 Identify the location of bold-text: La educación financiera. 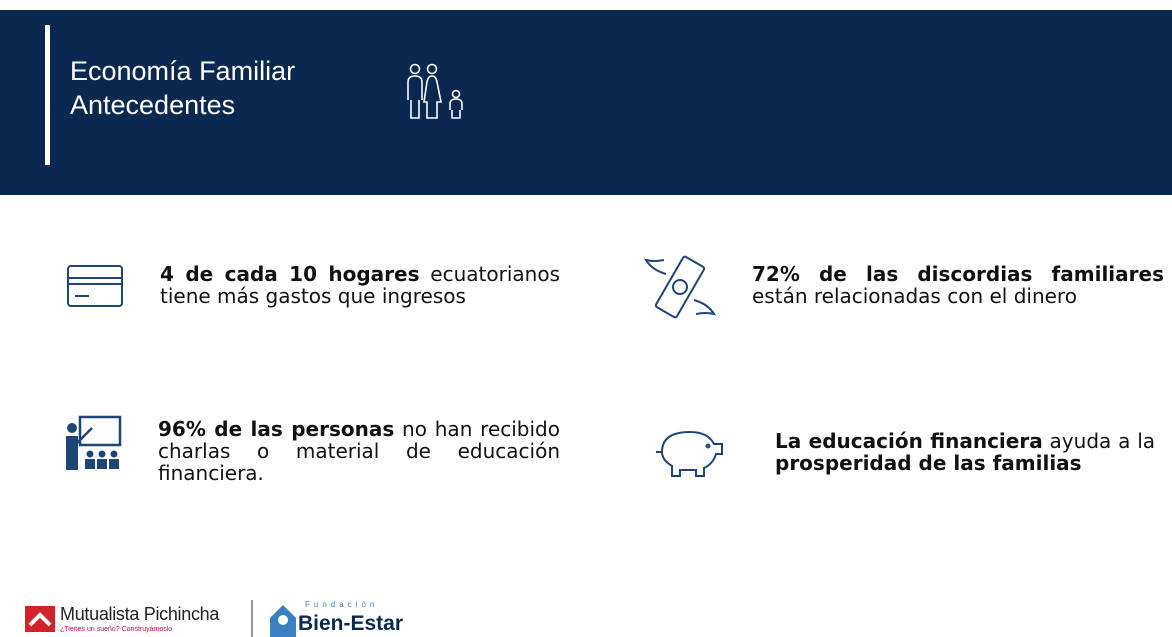
(909, 441).